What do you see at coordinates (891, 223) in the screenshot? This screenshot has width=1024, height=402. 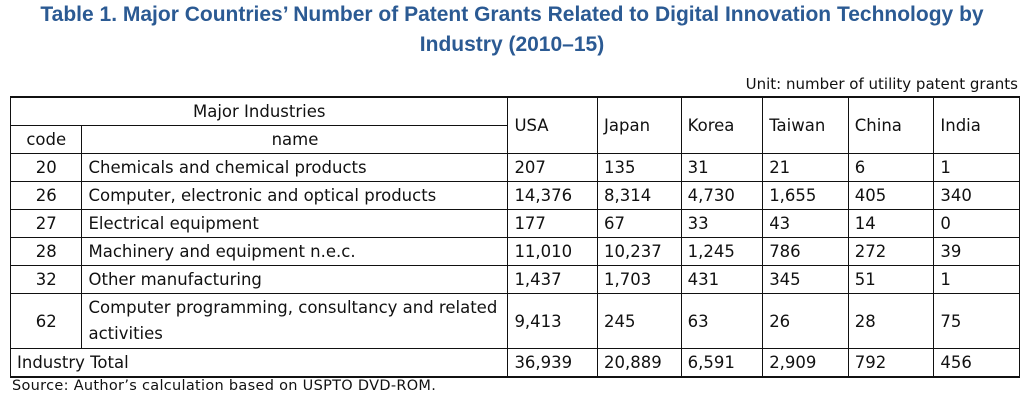 I see `cell-china: 14` at bounding box center [891, 223].